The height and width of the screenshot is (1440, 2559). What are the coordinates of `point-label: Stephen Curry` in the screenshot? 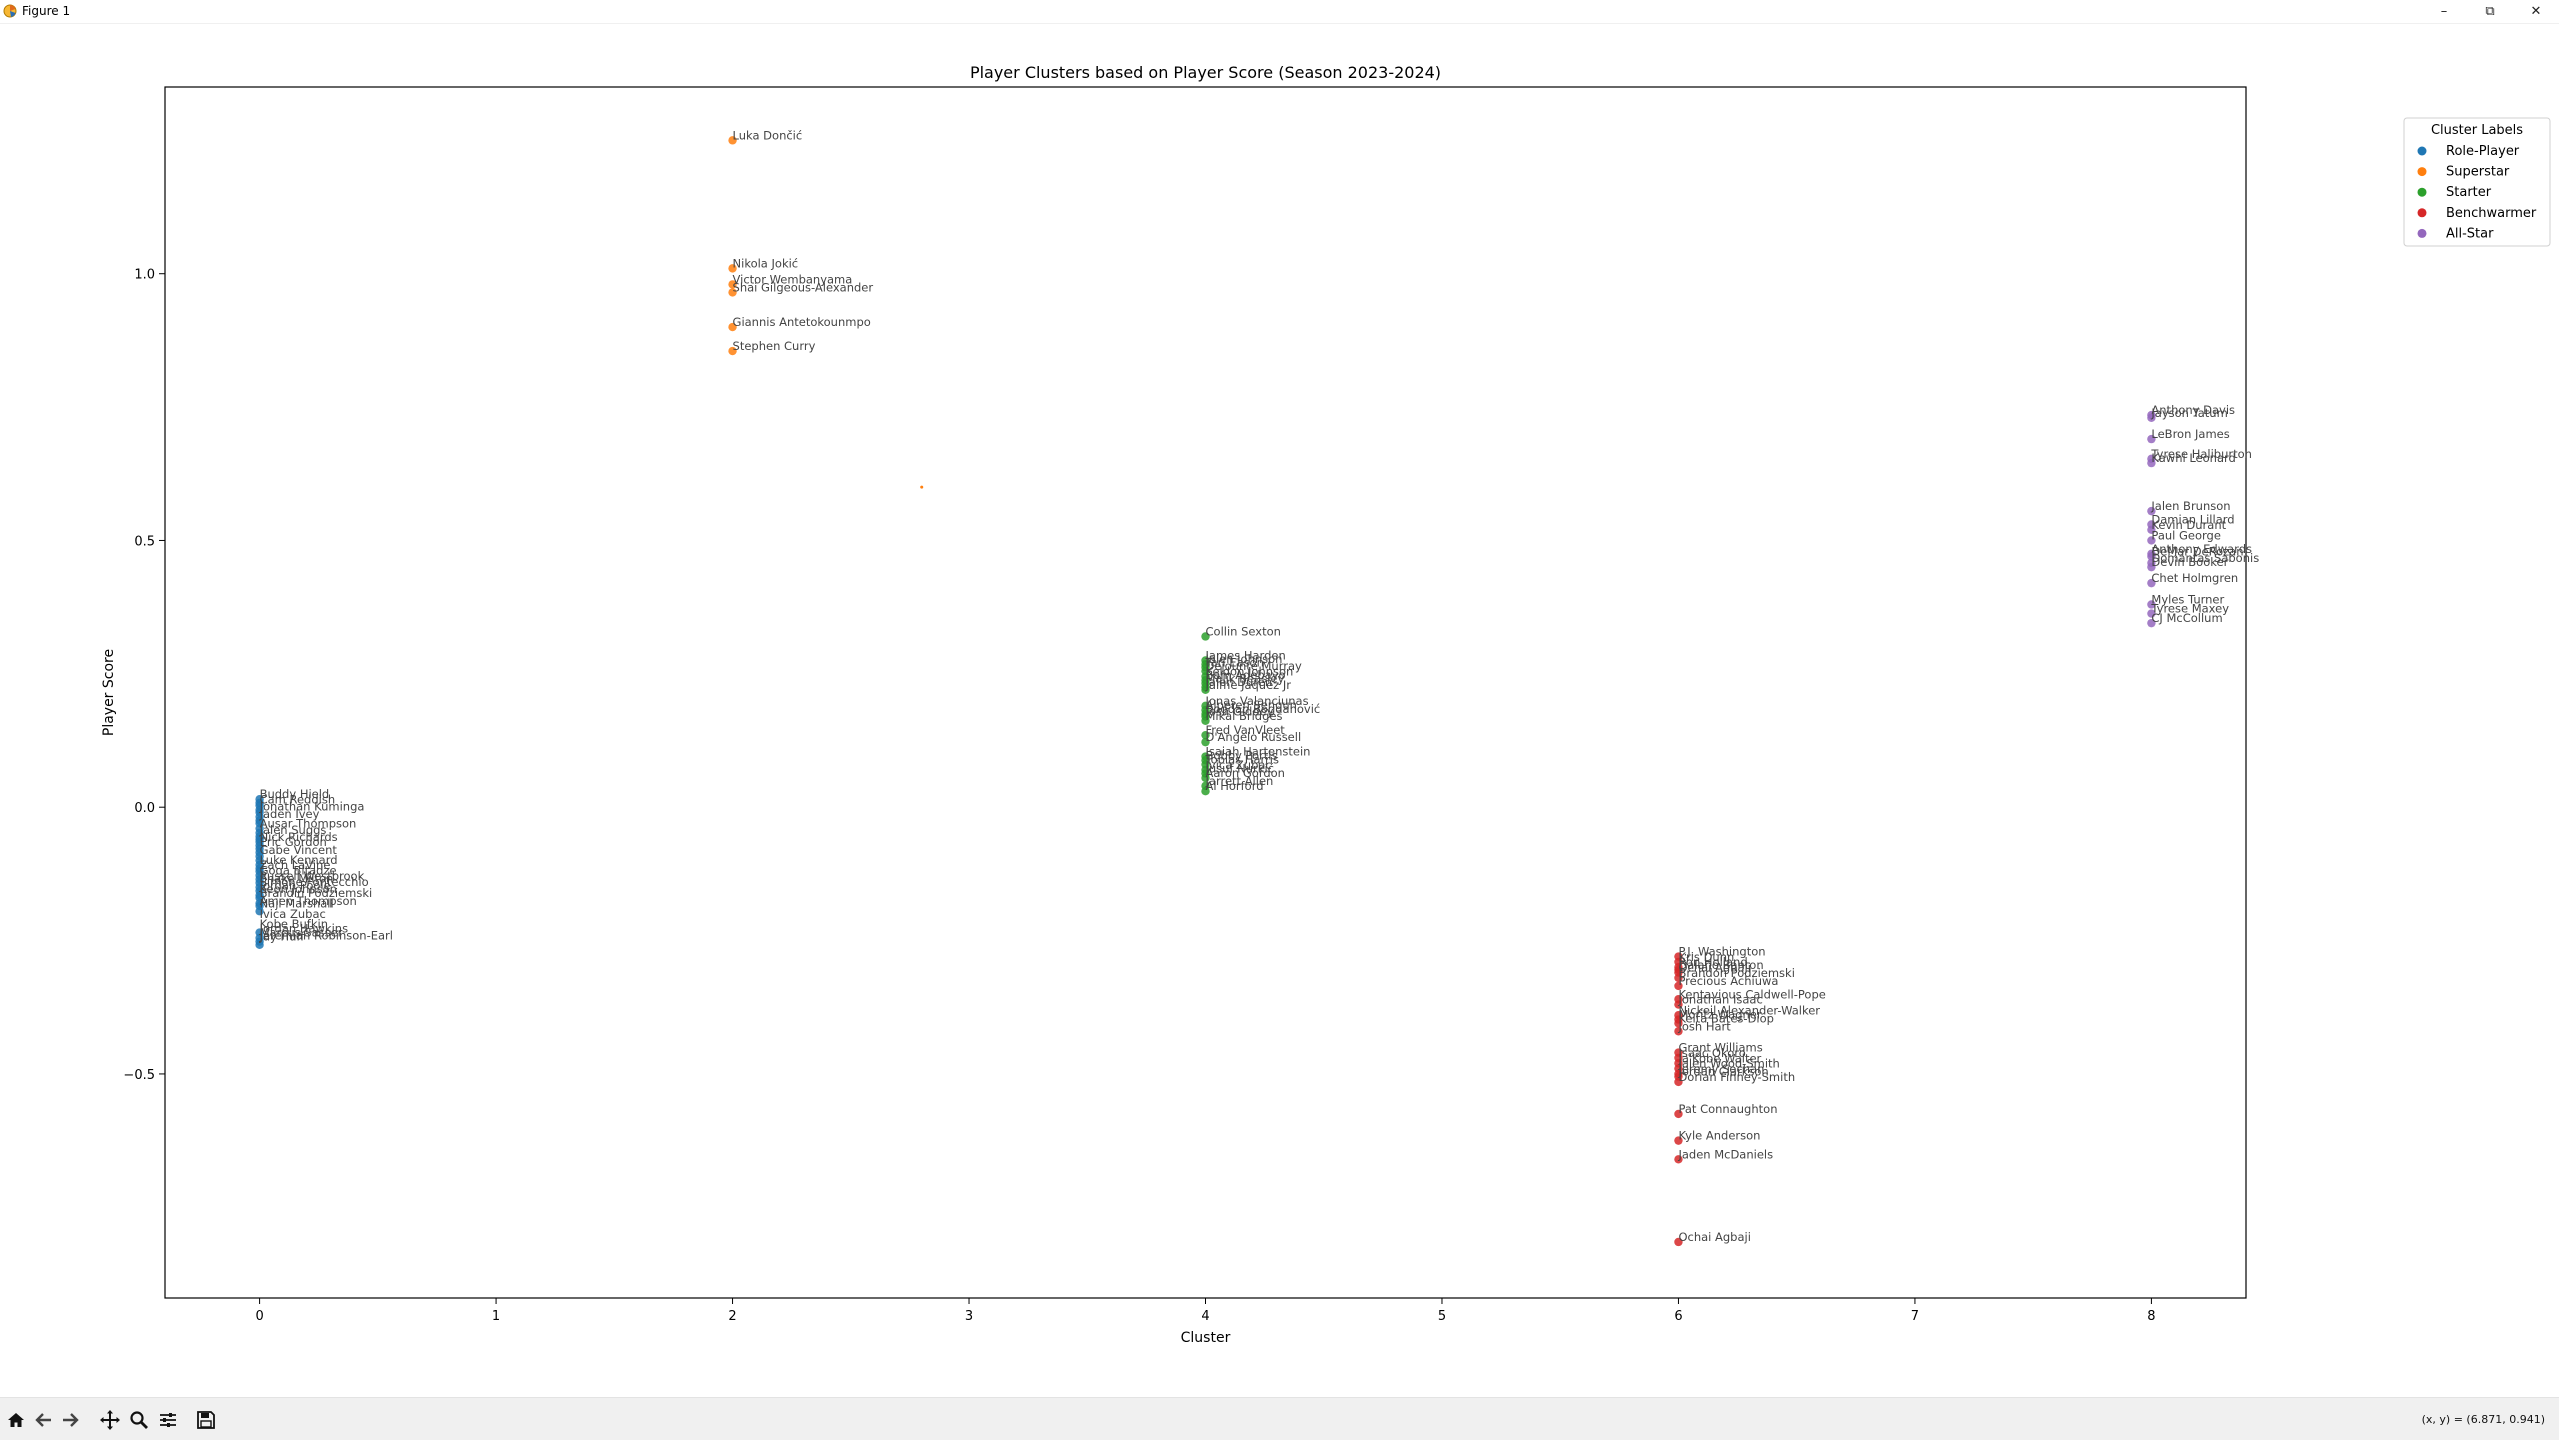 It's located at (774, 346).